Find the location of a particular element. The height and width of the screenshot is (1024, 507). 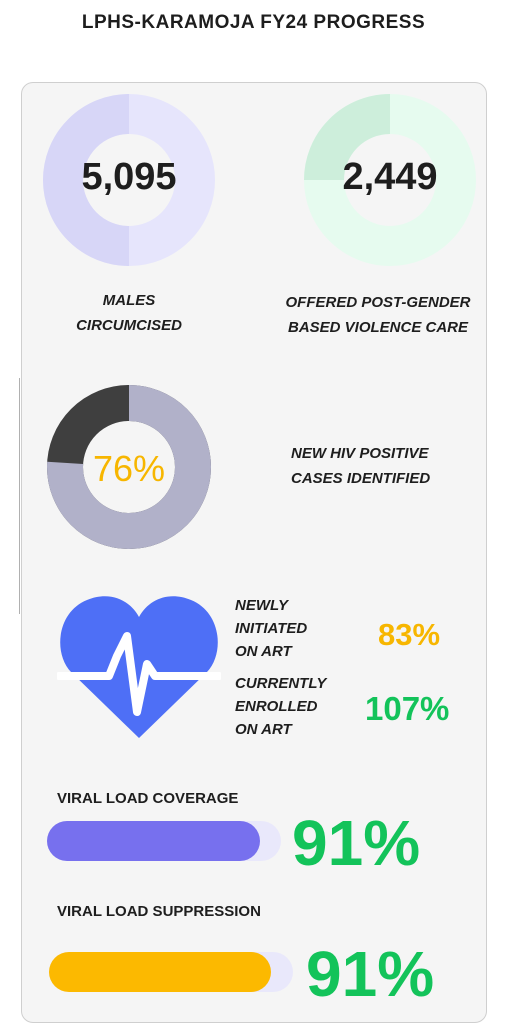

viral-load-suppression-bar is located at coordinates (160, 972).